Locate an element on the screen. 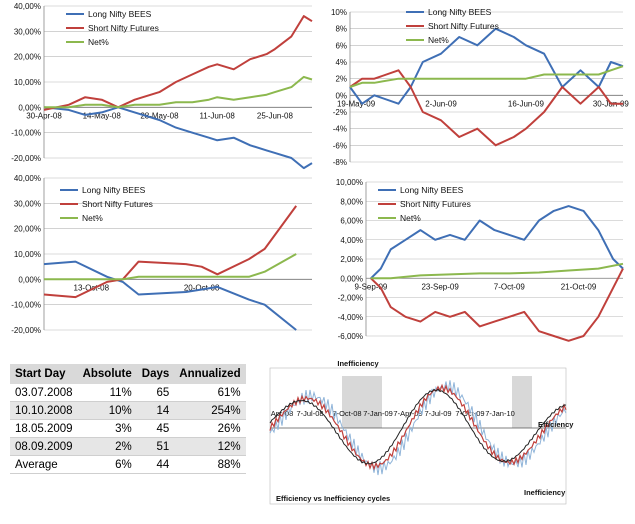 This screenshot has height=524, width=635. y-tick-label: -4,00% is located at coordinates (350, 317).